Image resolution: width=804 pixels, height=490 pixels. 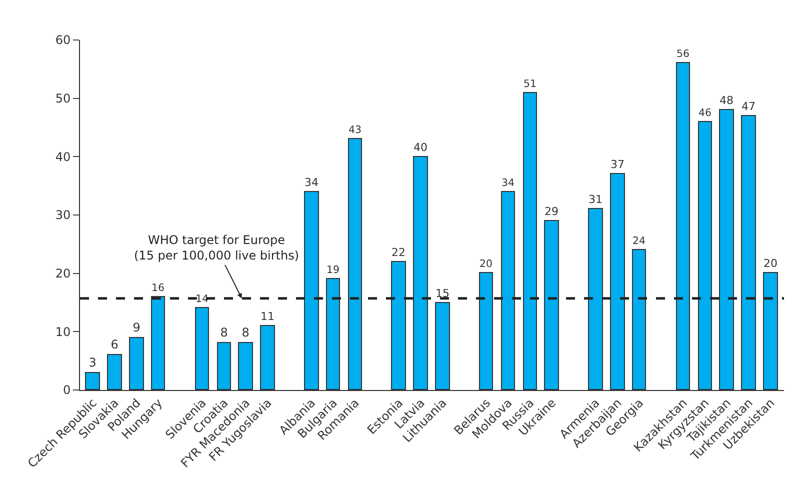 I want to click on y-tick-label: 40, so click(x=63, y=157).